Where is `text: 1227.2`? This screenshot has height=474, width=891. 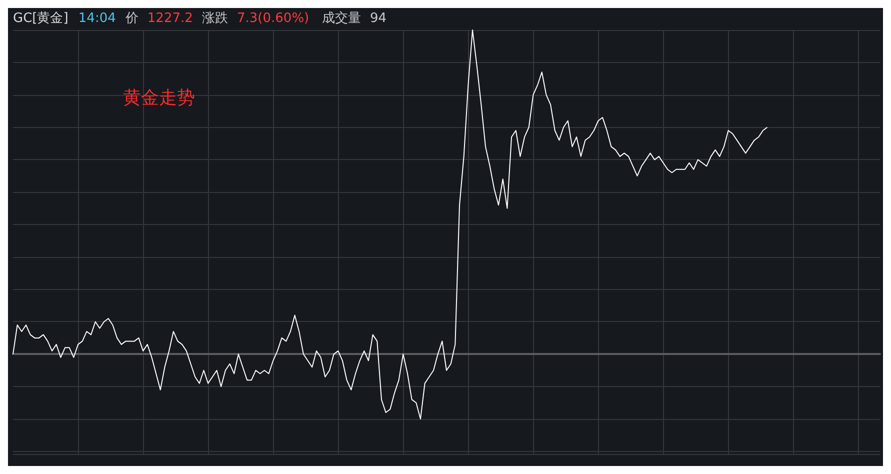 text: 1227.2 is located at coordinates (170, 18).